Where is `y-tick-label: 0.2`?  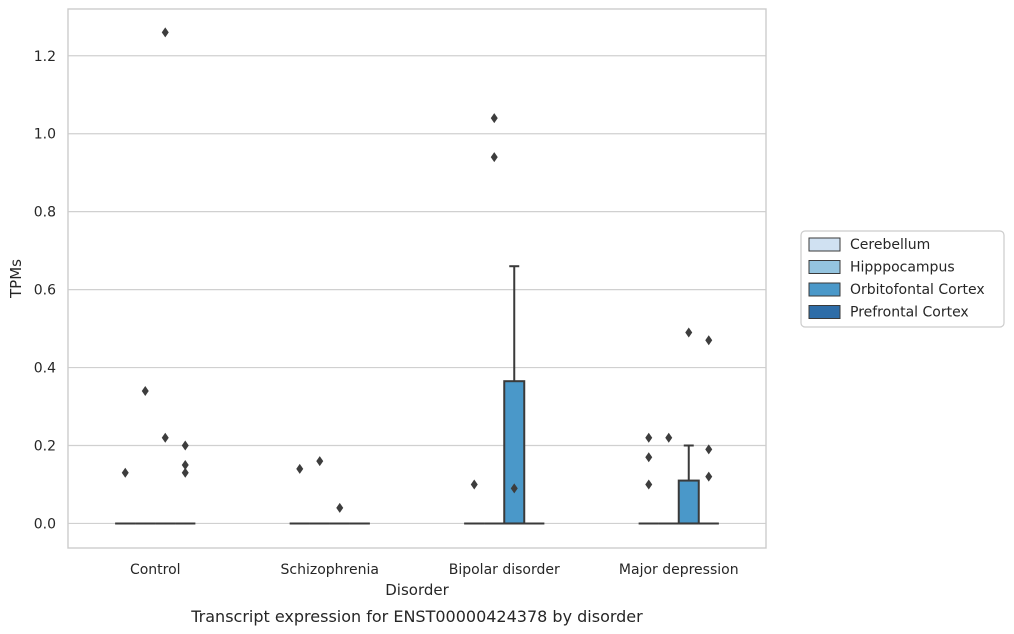 y-tick-label: 0.2 is located at coordinates (45, 447).